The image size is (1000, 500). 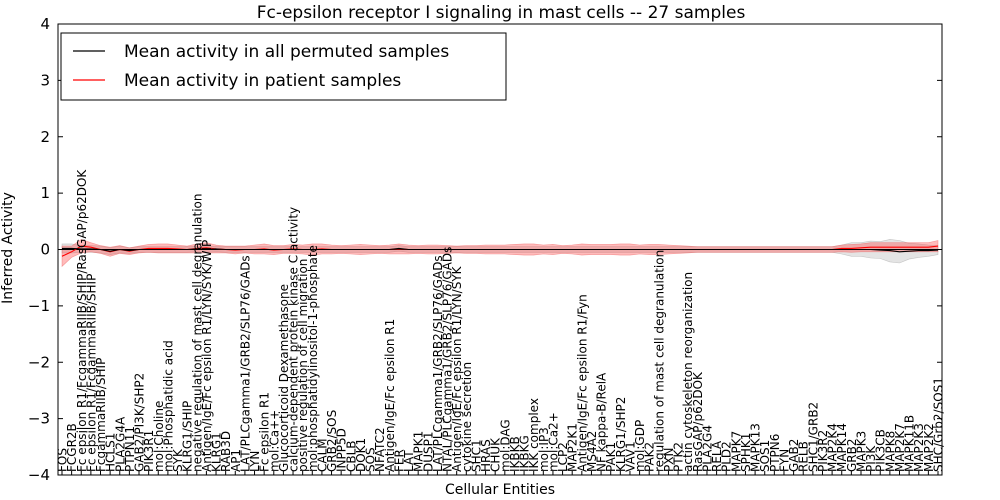 I want to click on x-tick-label: LYN, so click(x=255, y=461).